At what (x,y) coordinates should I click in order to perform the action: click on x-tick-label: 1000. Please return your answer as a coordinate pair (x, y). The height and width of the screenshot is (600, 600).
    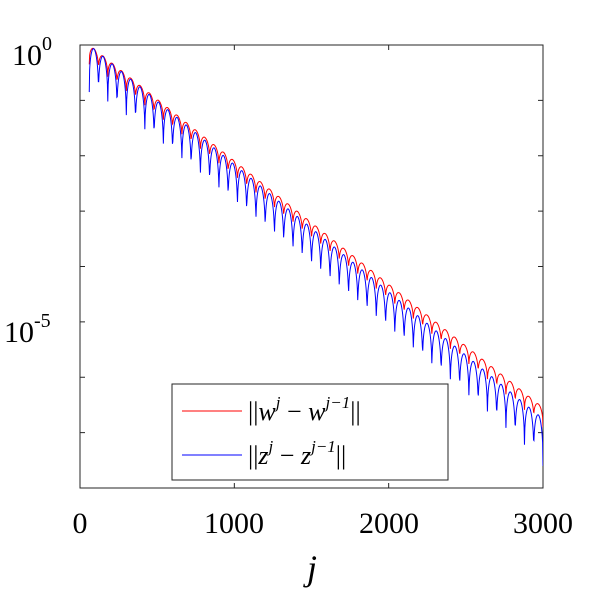
    Looking at the image, I should click on (234, 523).